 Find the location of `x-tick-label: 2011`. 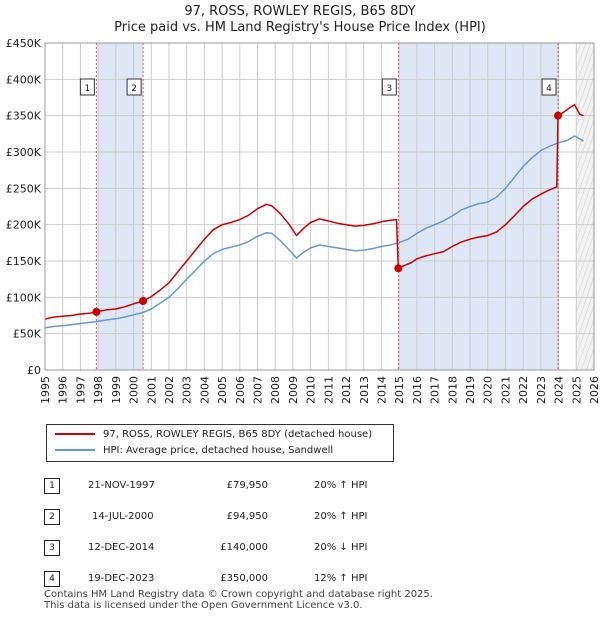

x-tick-label: 2011 is located at coordinates (328, 390).